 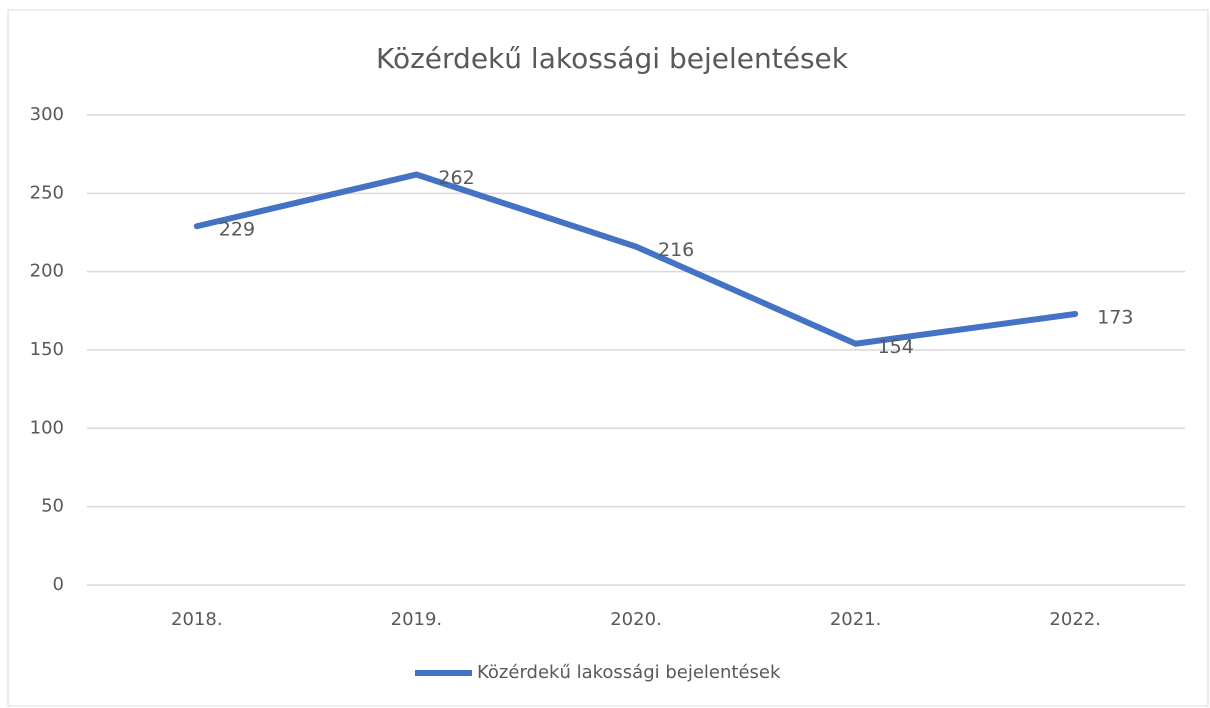 I want to click on x-tick-label: 2021., so click(x=856, y=619).